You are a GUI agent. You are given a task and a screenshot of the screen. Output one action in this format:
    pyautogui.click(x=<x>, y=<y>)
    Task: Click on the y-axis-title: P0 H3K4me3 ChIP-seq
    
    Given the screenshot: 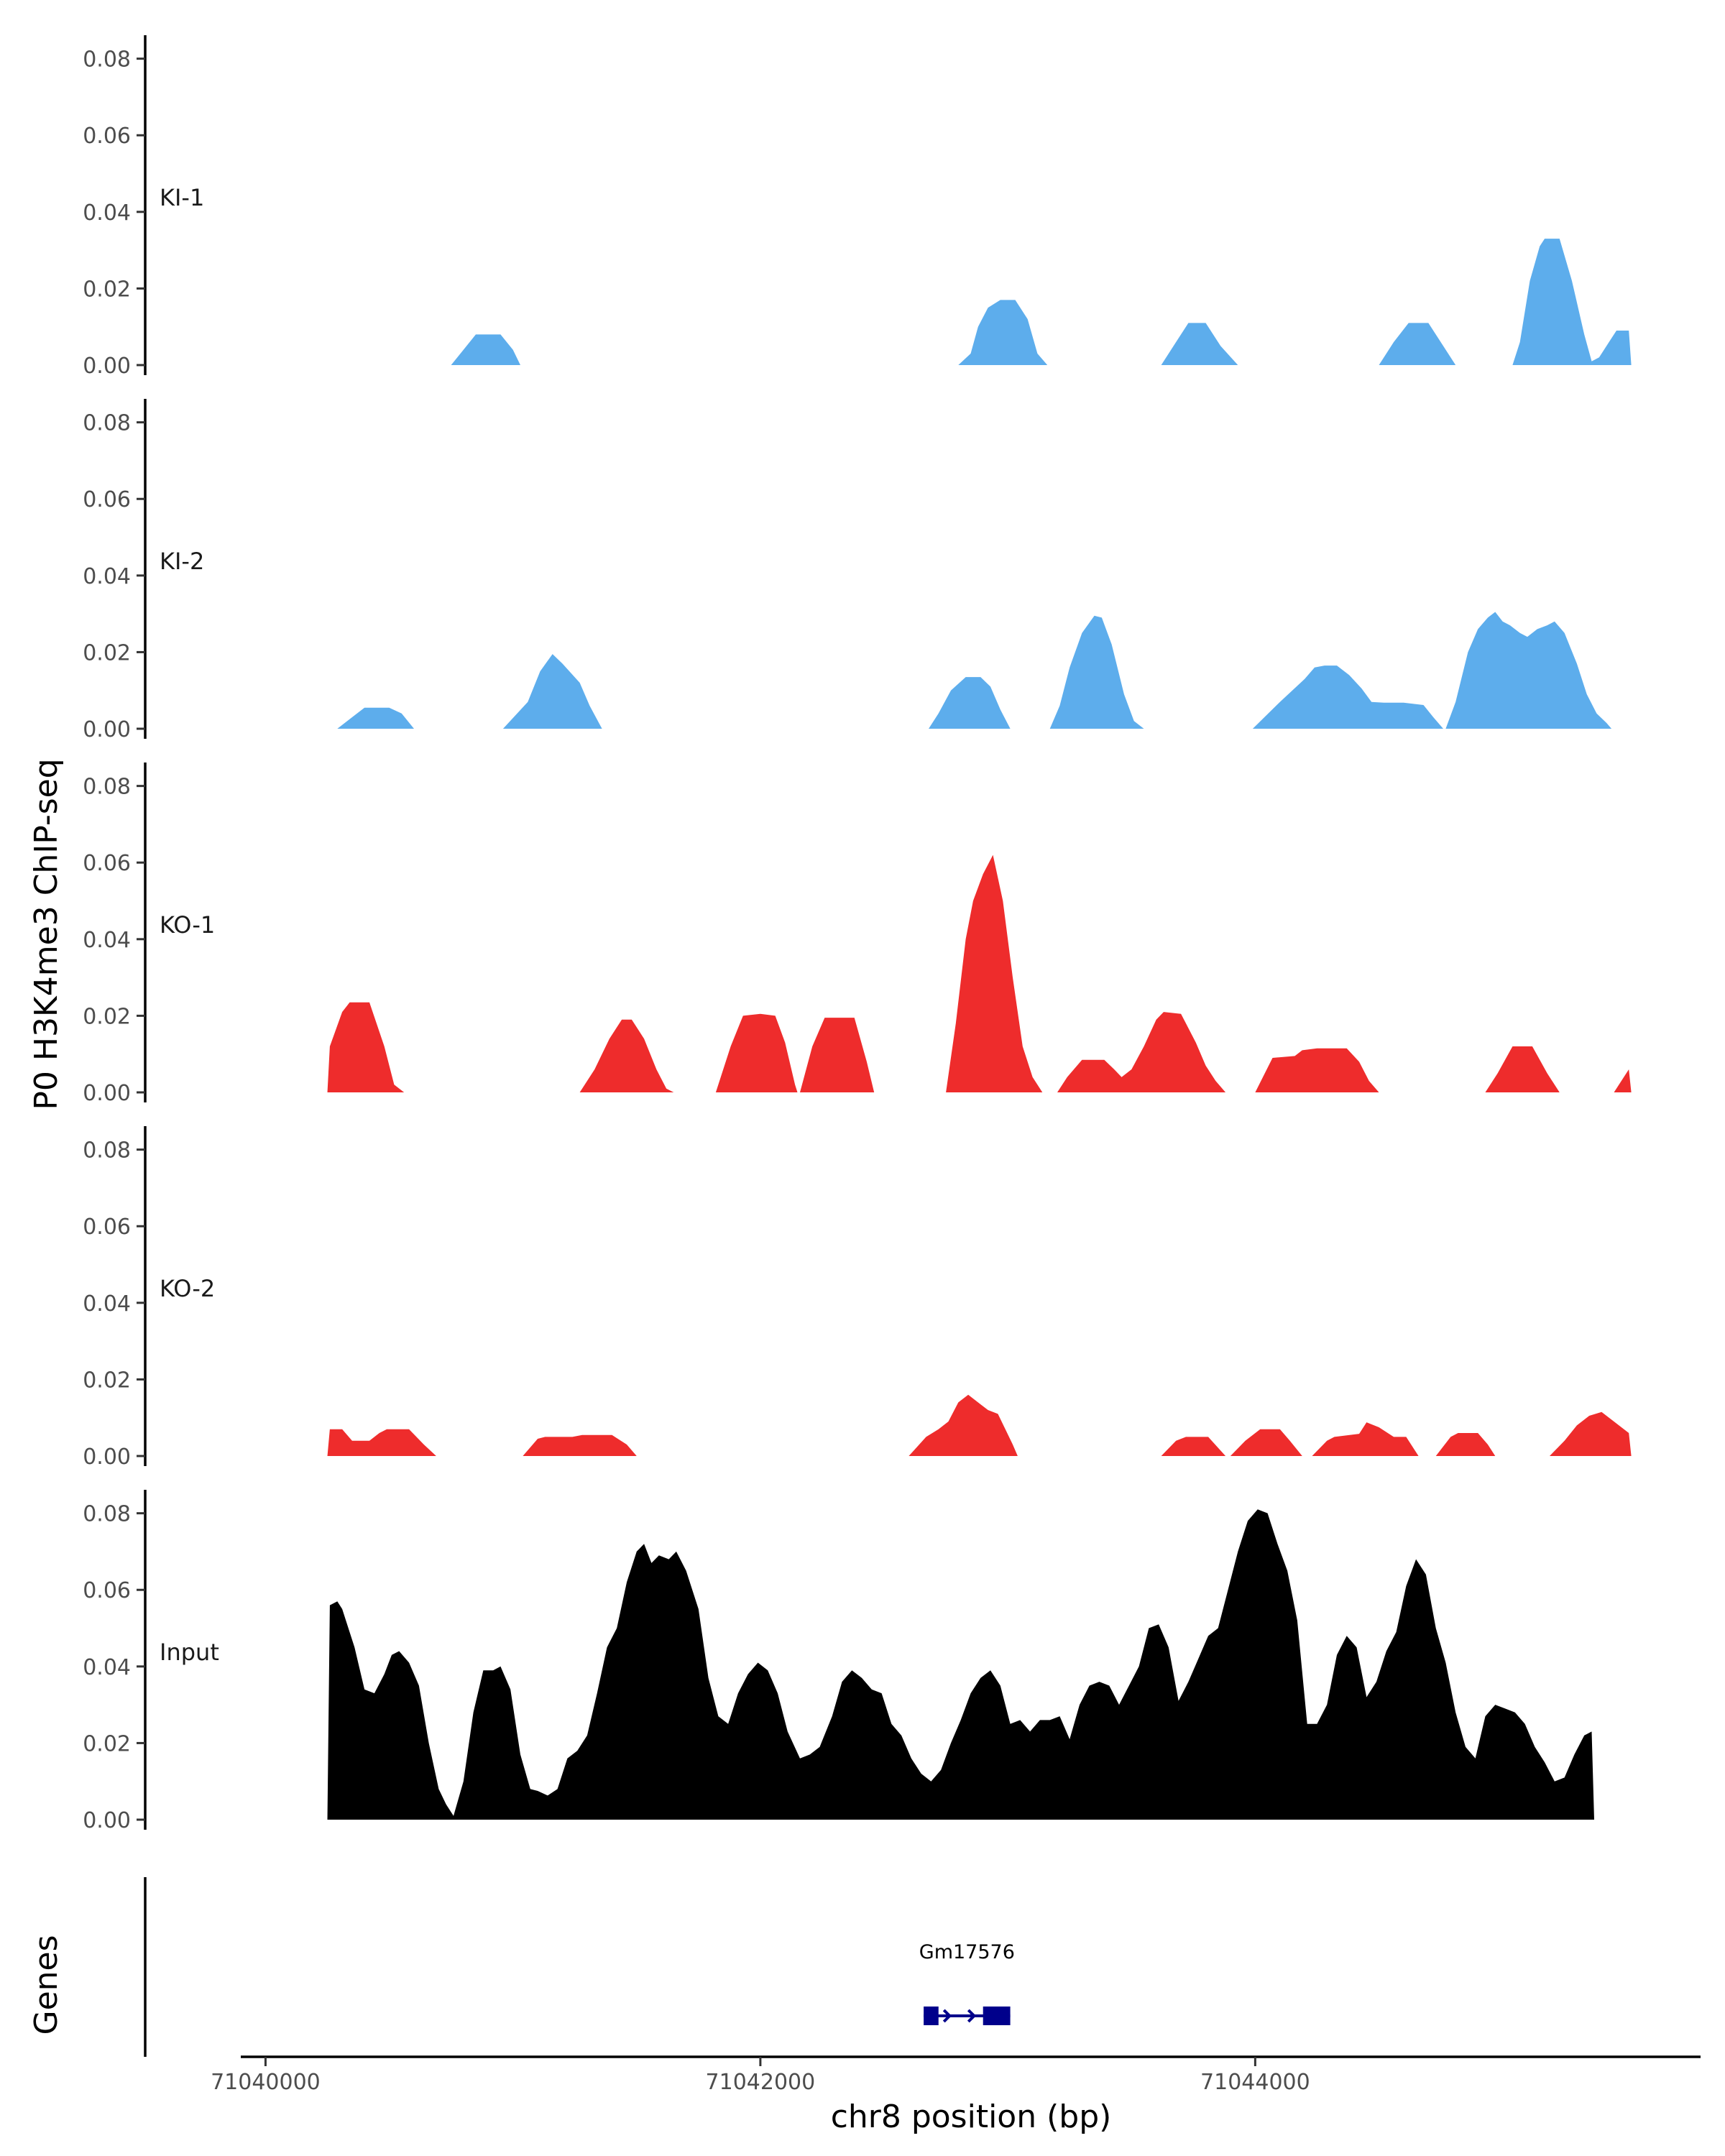 What is the action you would take?
    pyautogui.click(x=46, y=934)
    